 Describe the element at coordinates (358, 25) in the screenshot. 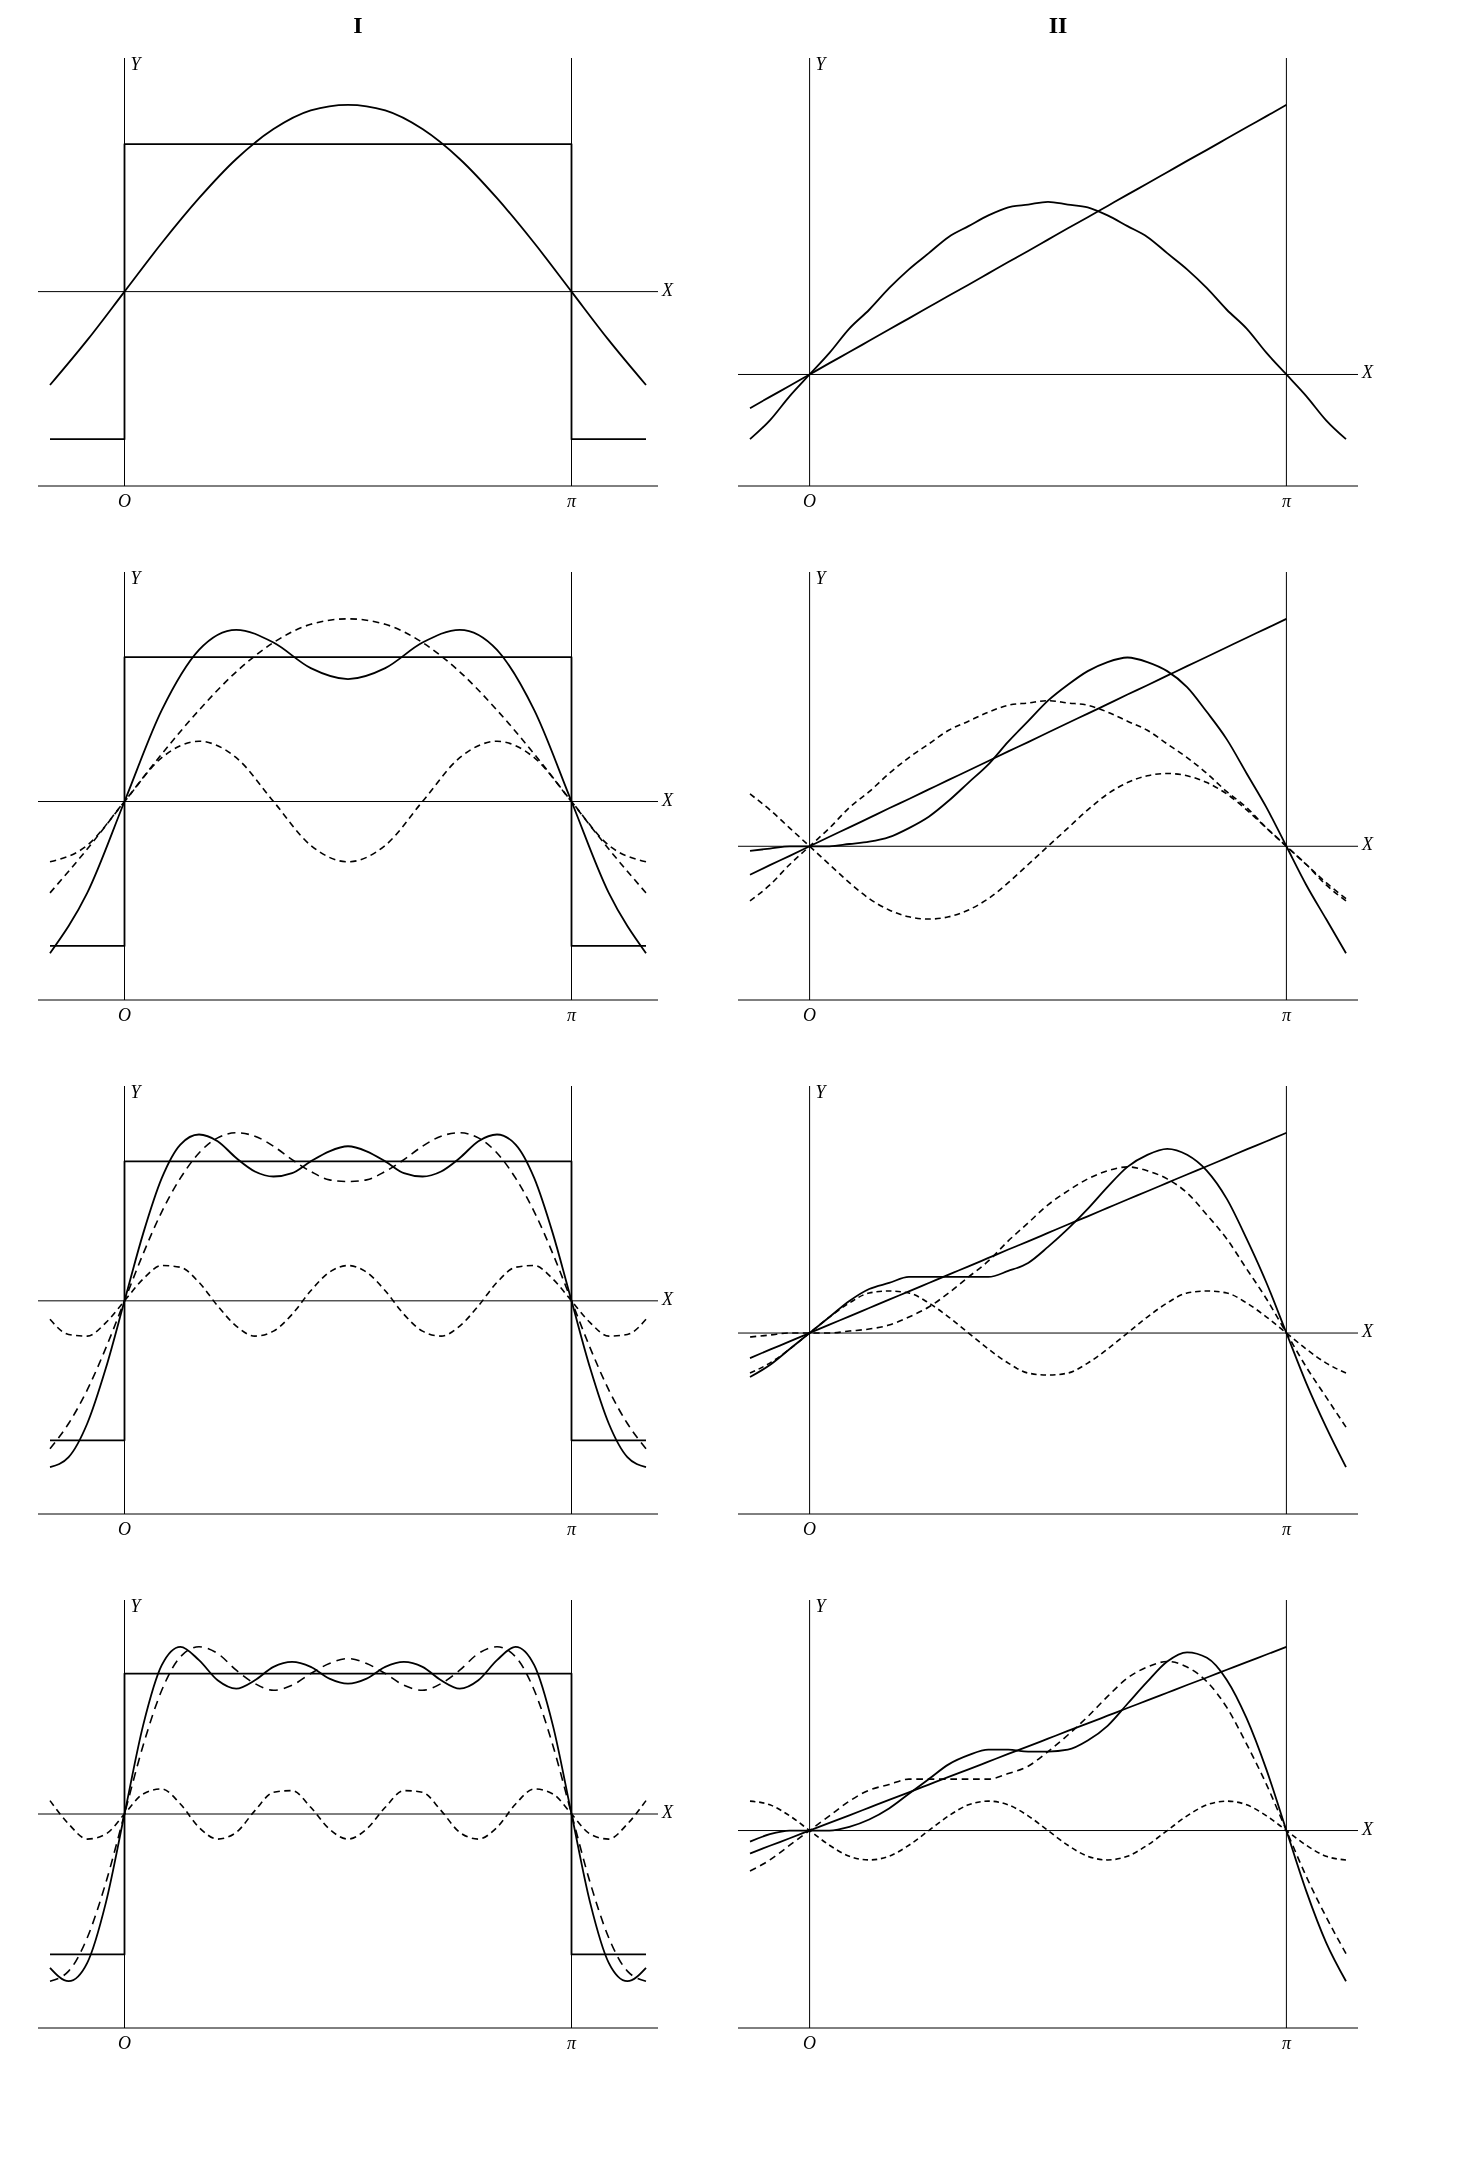

I see `chart-title: I` at that location.